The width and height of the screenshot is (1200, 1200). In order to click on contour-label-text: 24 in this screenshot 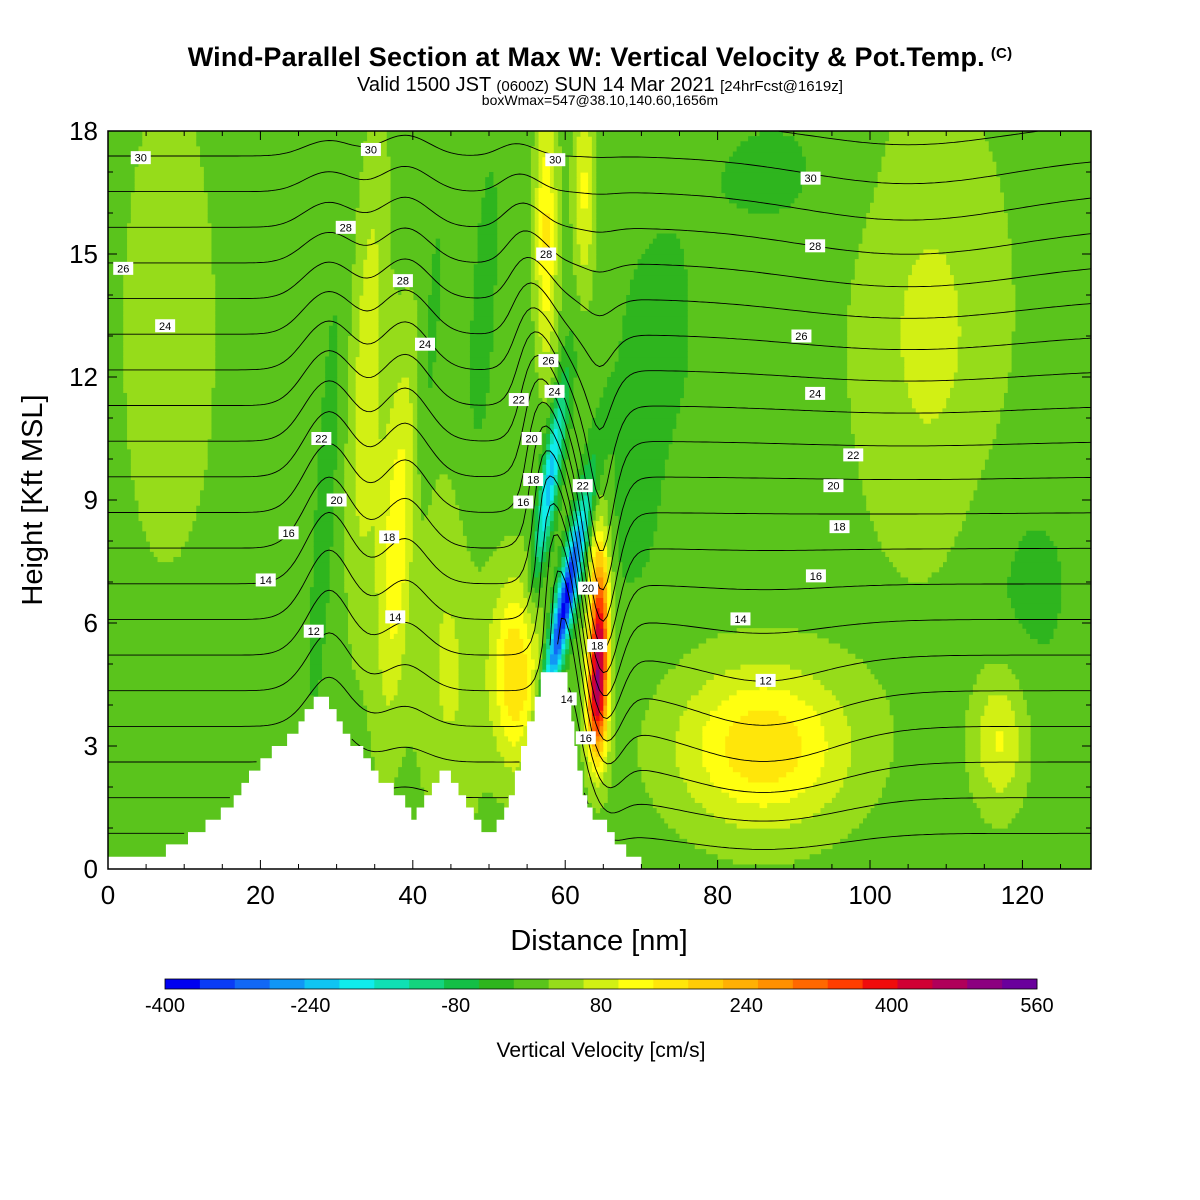, I will do `click(165, 327)`.